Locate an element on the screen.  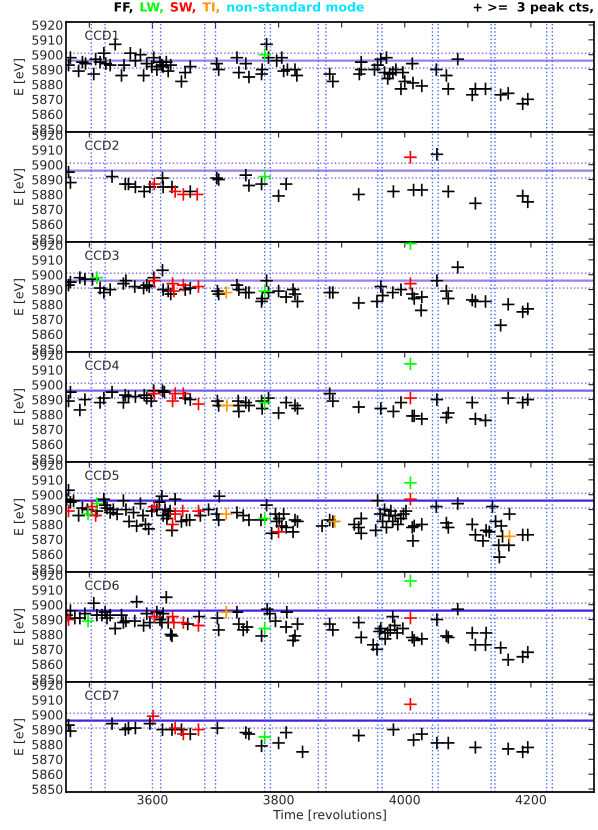
text: LW, is located at coordinates (151, 8).